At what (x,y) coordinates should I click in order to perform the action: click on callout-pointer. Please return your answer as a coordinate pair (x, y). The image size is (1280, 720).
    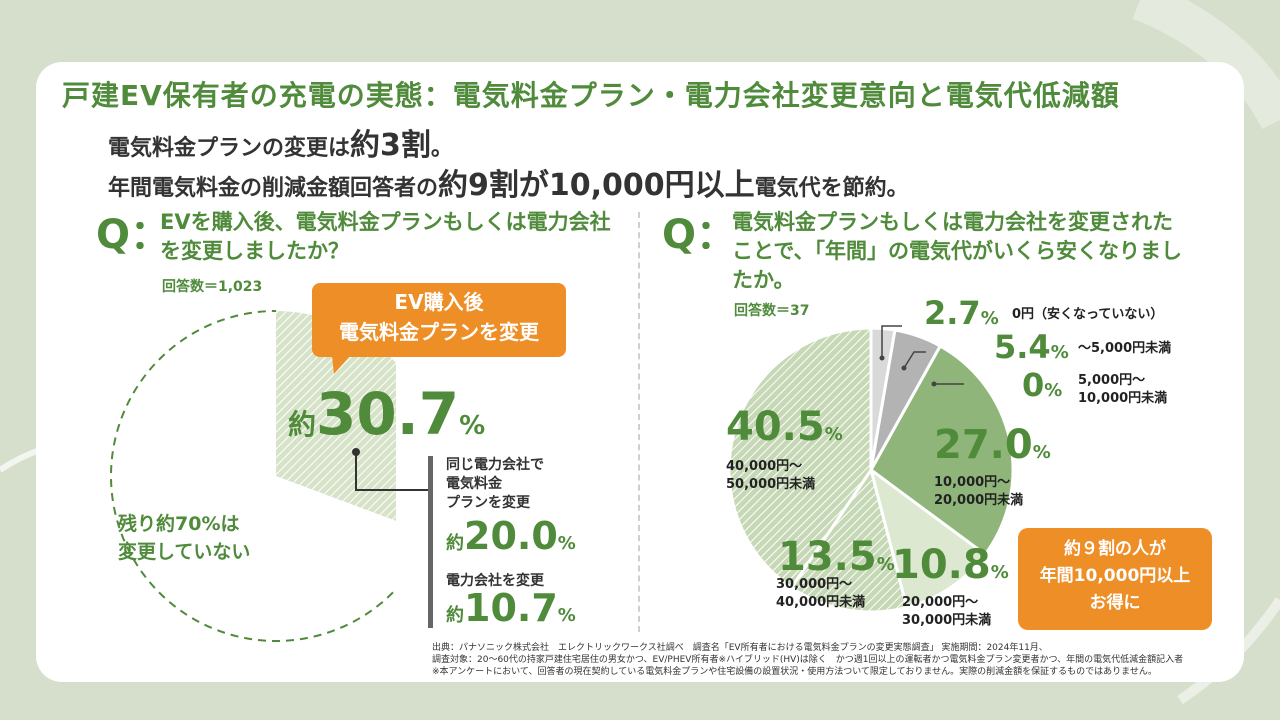
    Looking at the image, I should click on (341, 365).